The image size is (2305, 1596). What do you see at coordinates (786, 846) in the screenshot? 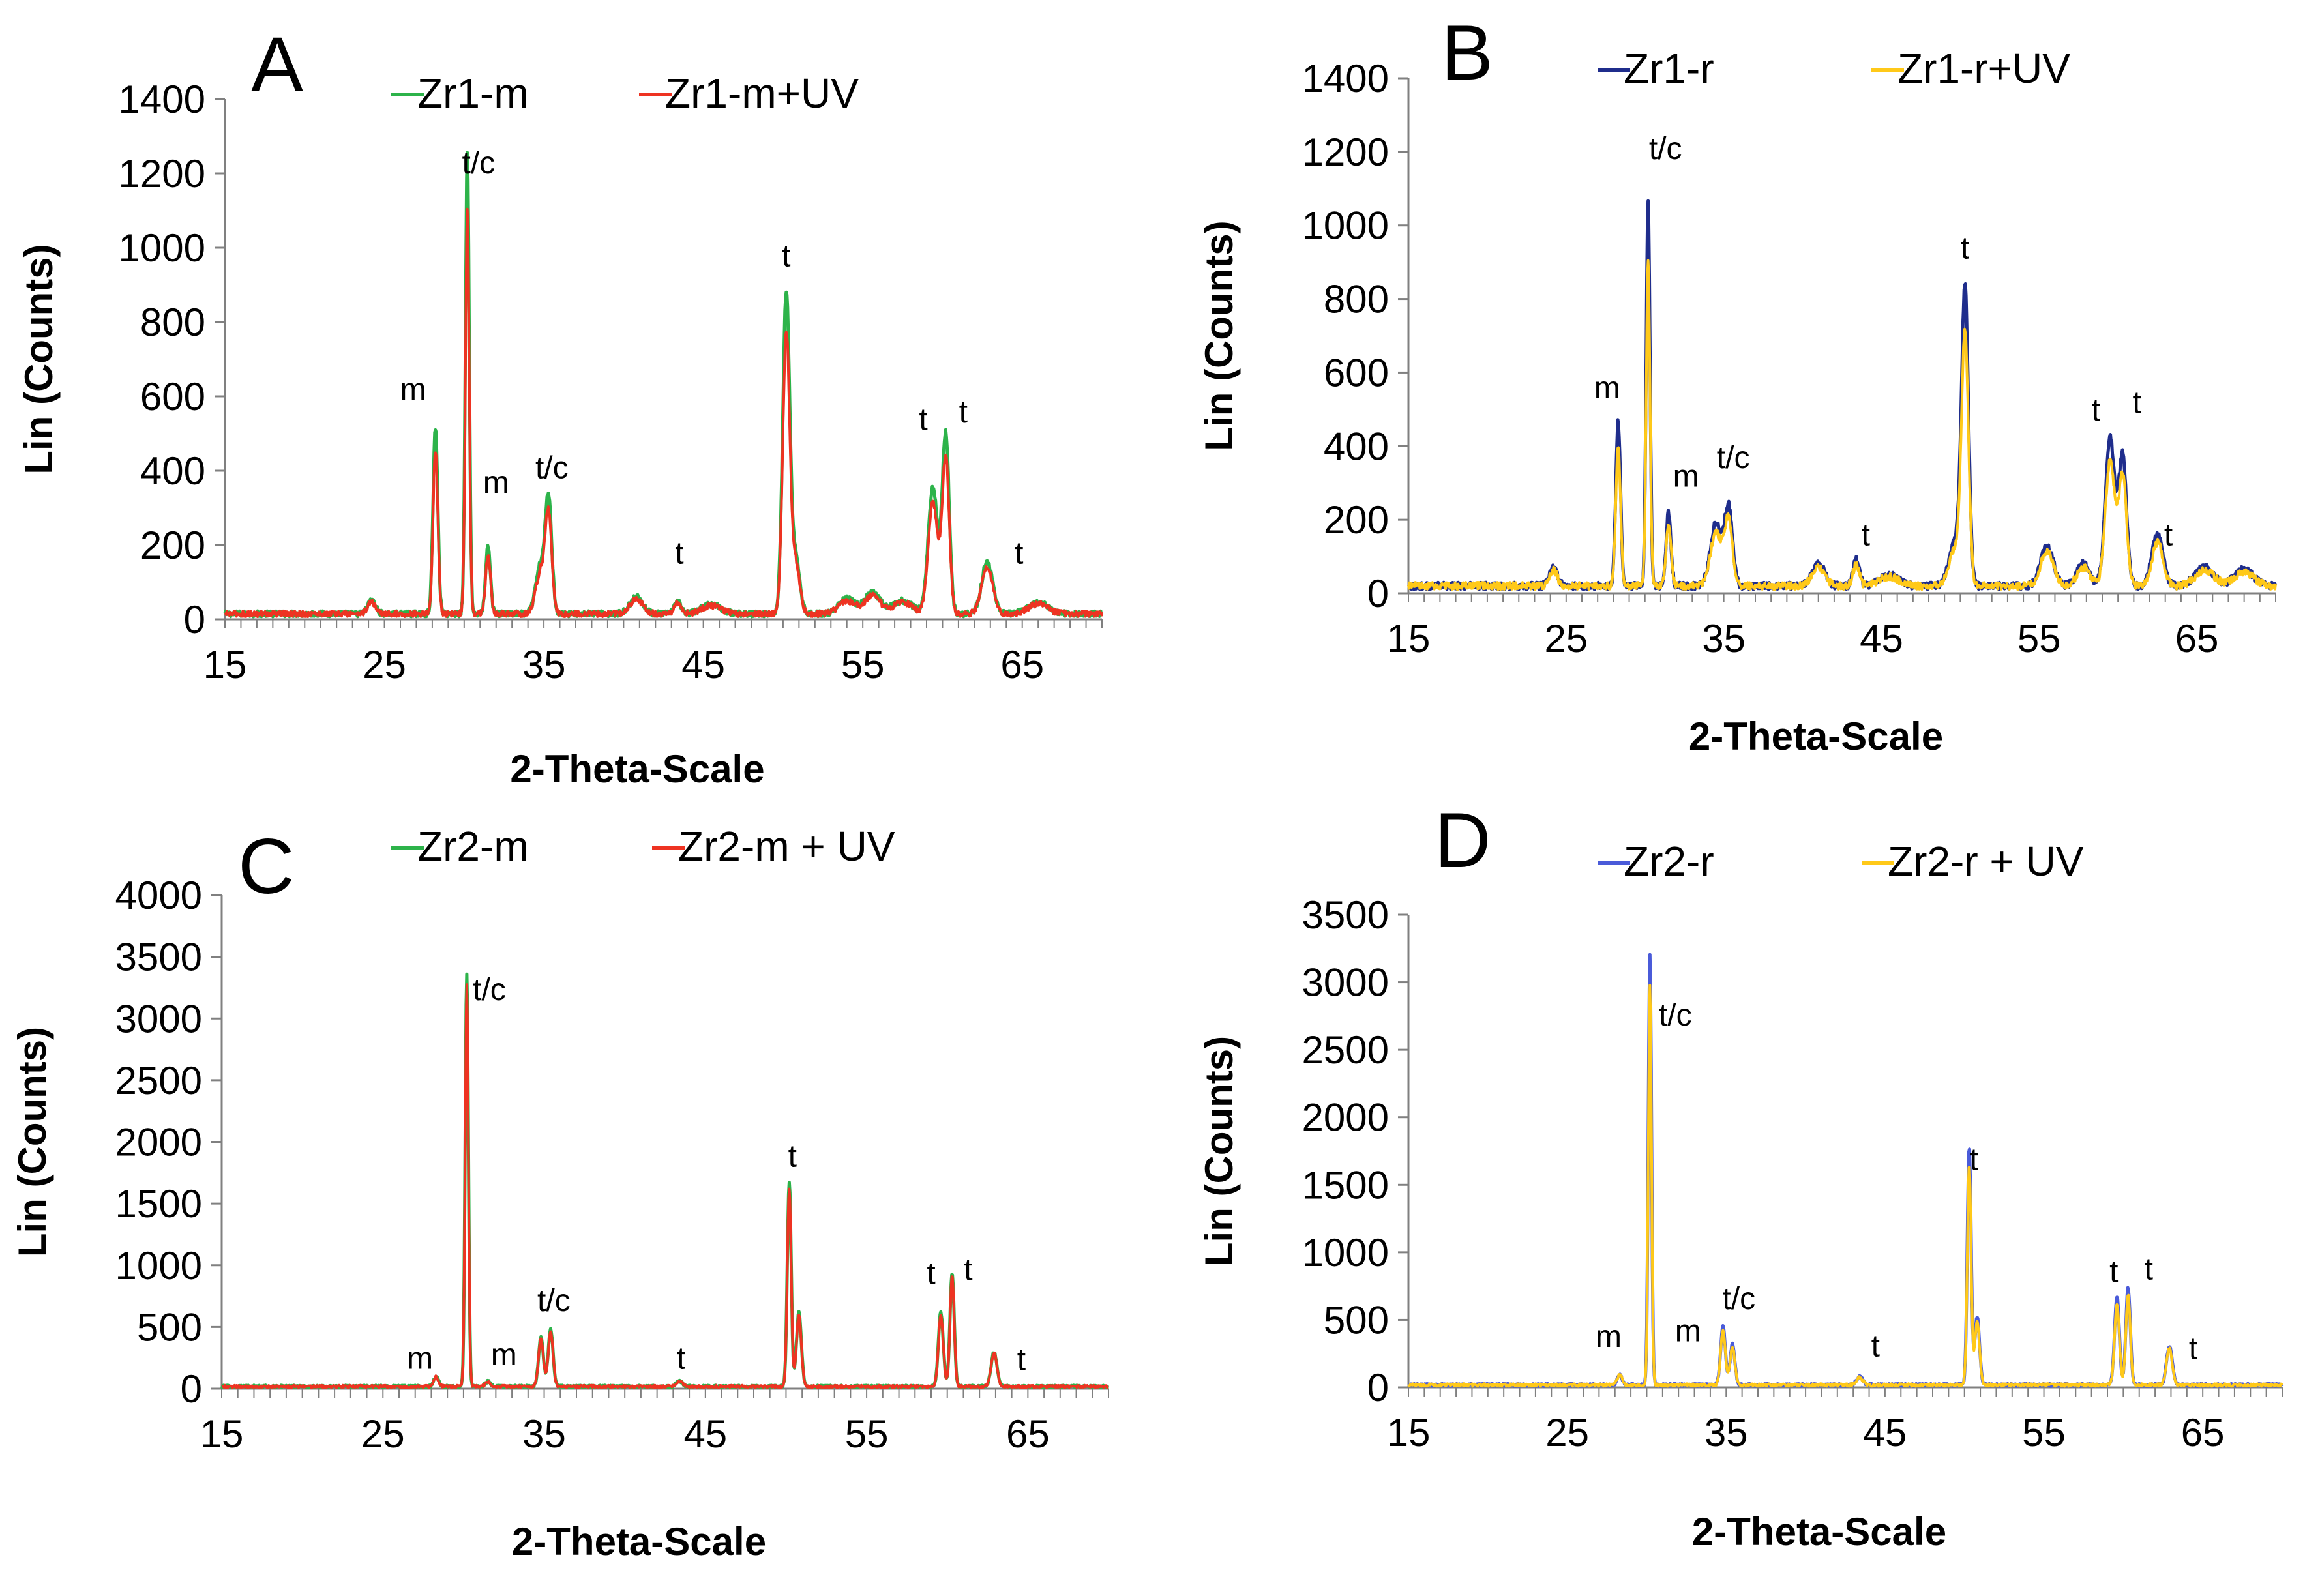
I see `legend-label: Zr2-m + UV` at bounding box center [786, 846].